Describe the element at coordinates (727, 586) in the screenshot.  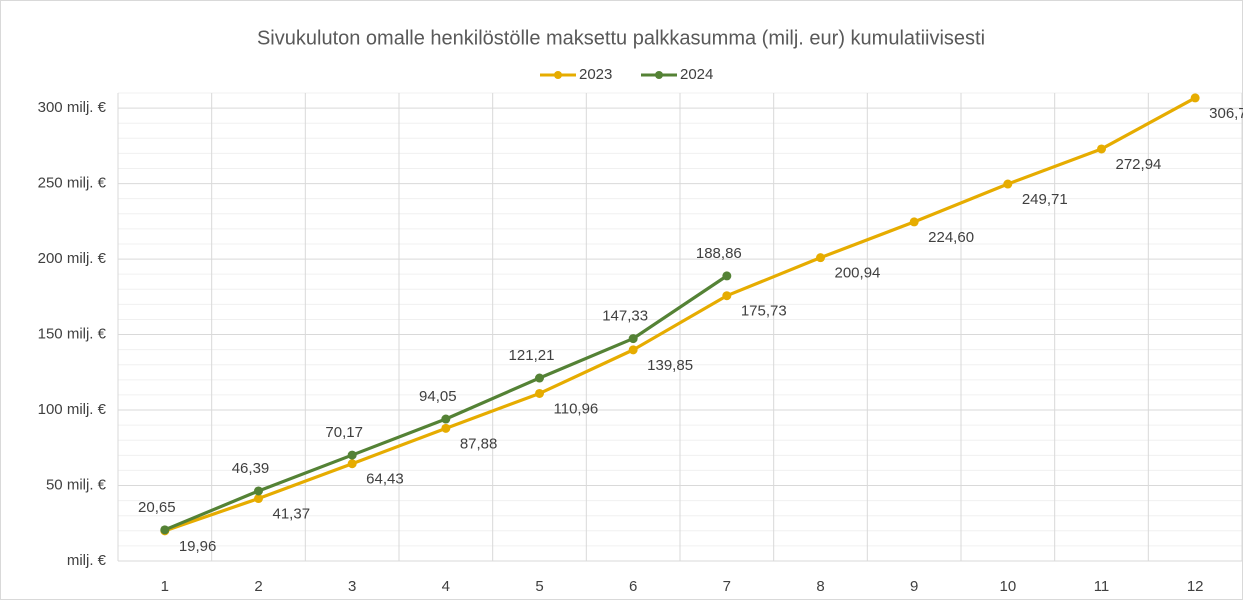
I see `x-tick-label: 7` at that location.